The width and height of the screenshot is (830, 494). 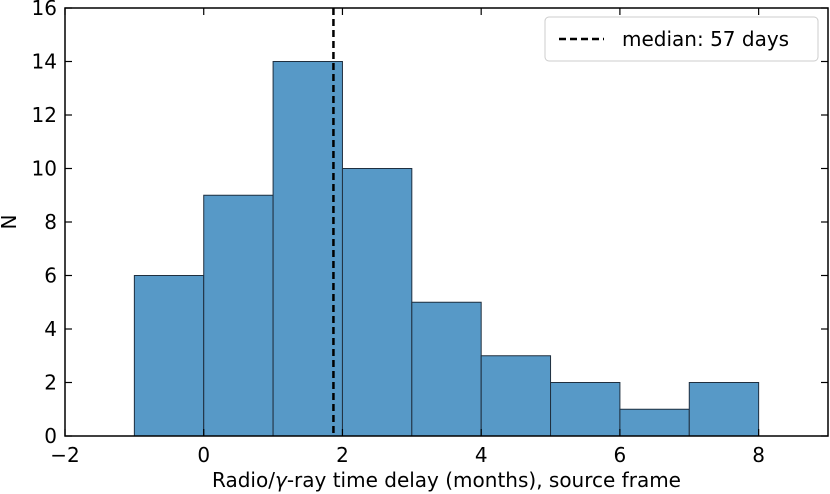 What do you see at coordinates (10, 222) in the screenshot?
I see `y-axis-label: N` at bounding box center [10, 222].